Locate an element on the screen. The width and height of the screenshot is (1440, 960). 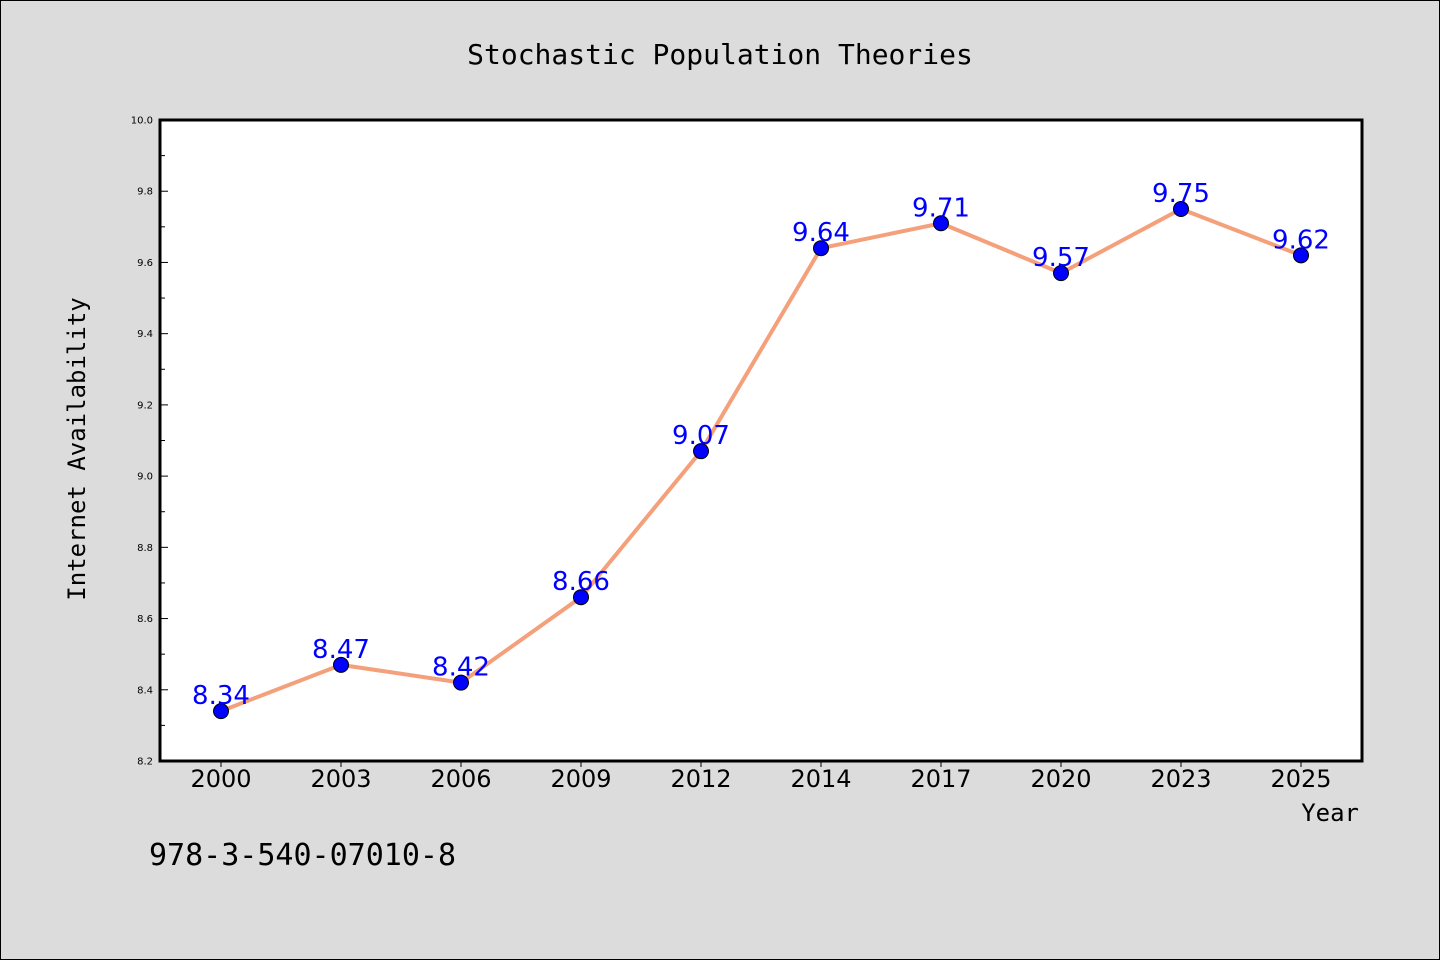
y-tick-label: 8.4 is located at coordinates (145, 690).